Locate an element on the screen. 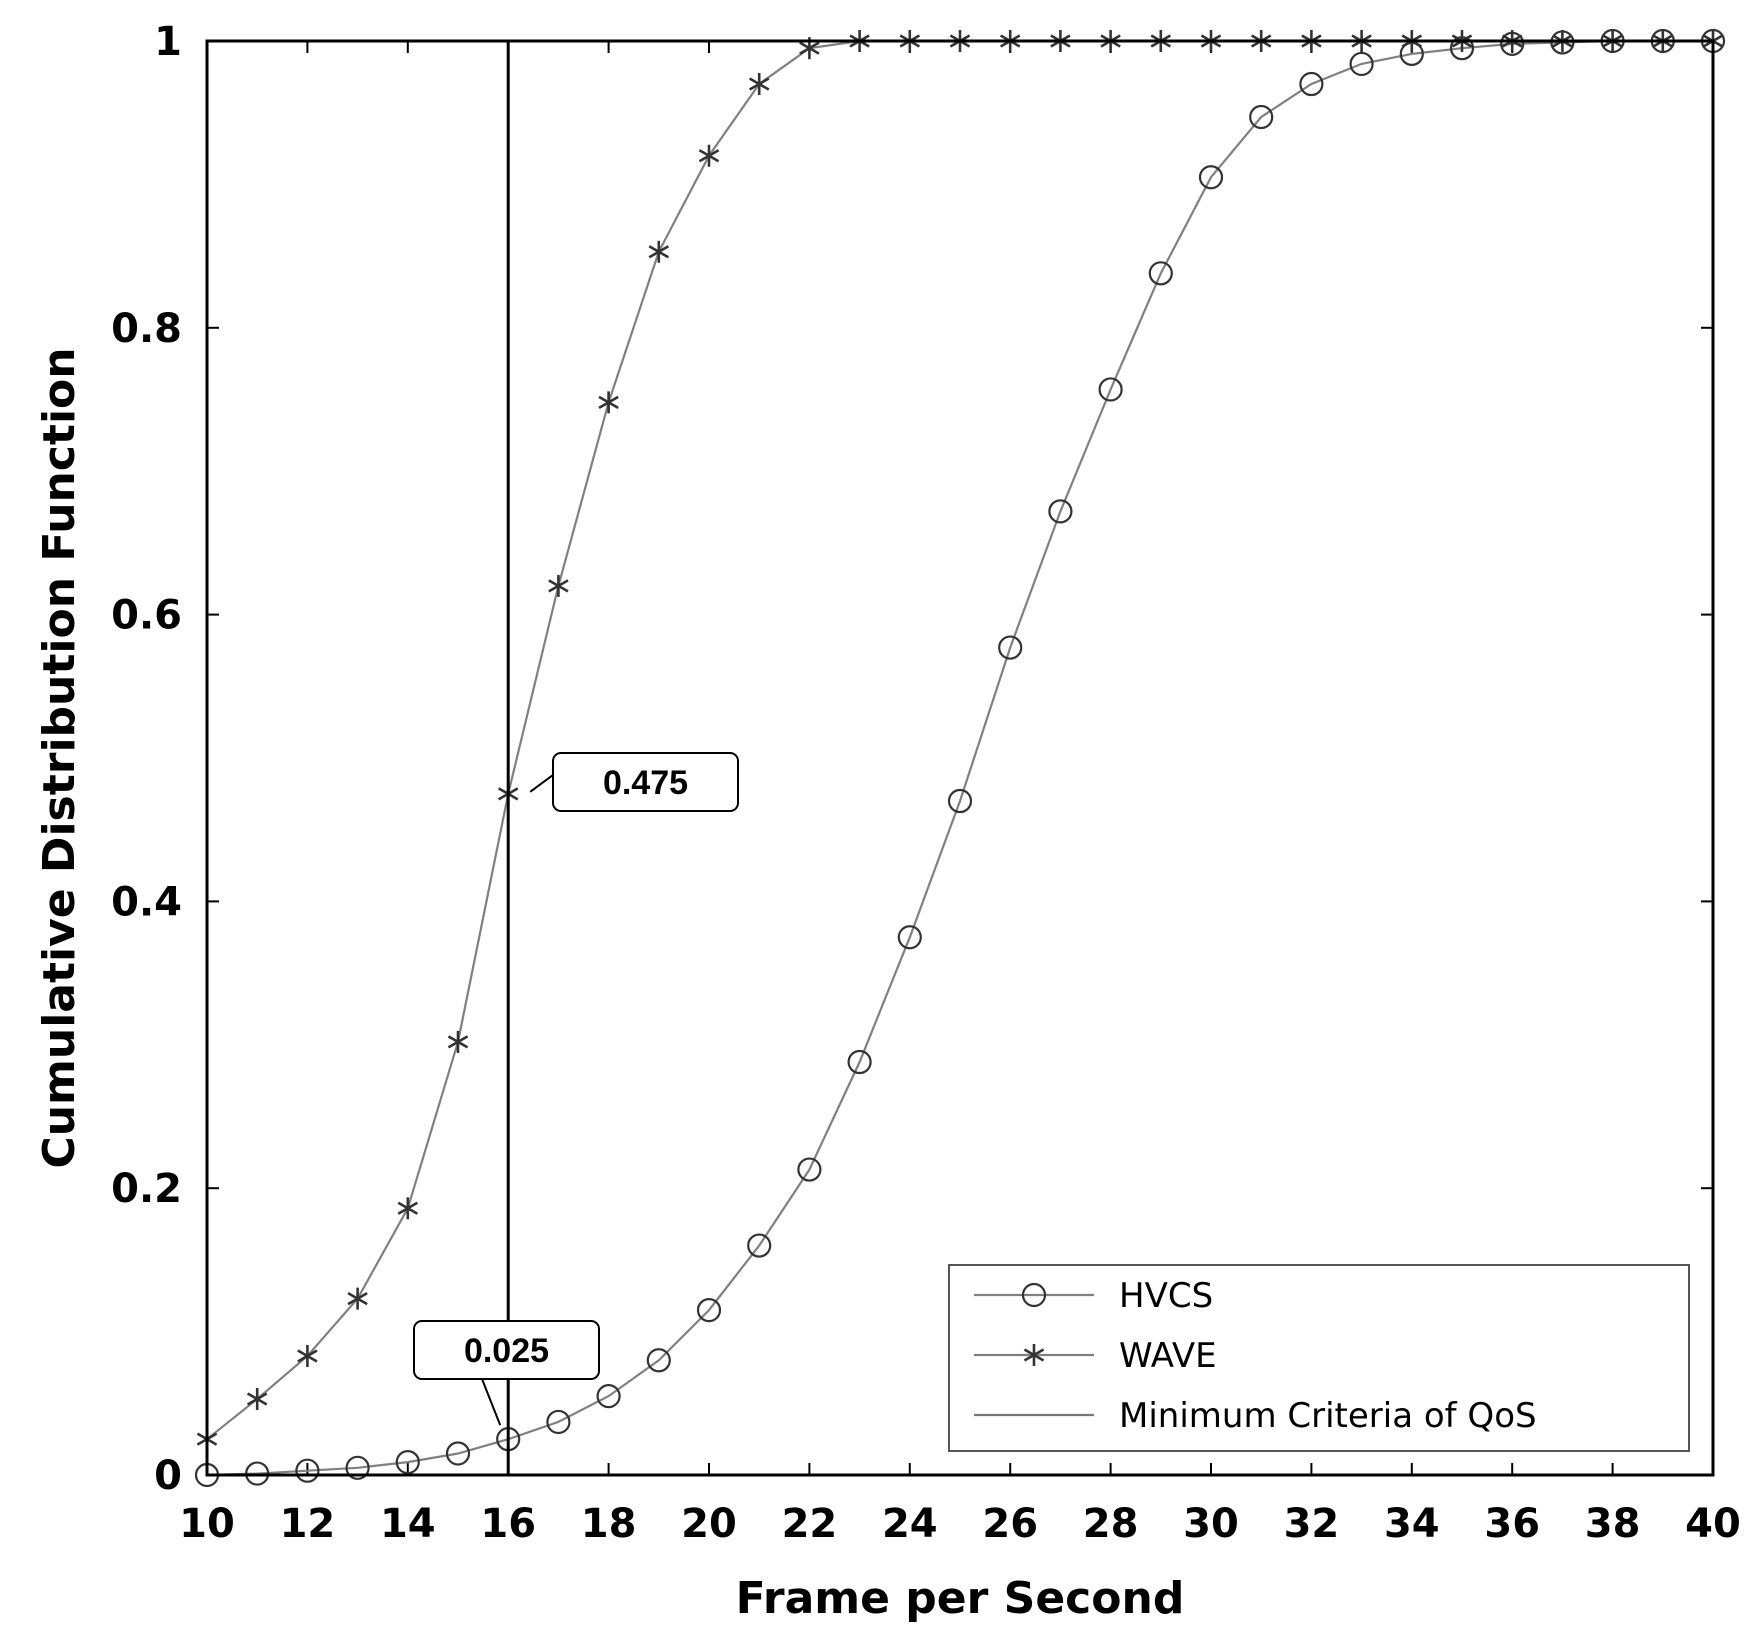 This screenshot has width=1758, height=1641. x-tick-label: 28 is located at coordinates (1111, 1524).